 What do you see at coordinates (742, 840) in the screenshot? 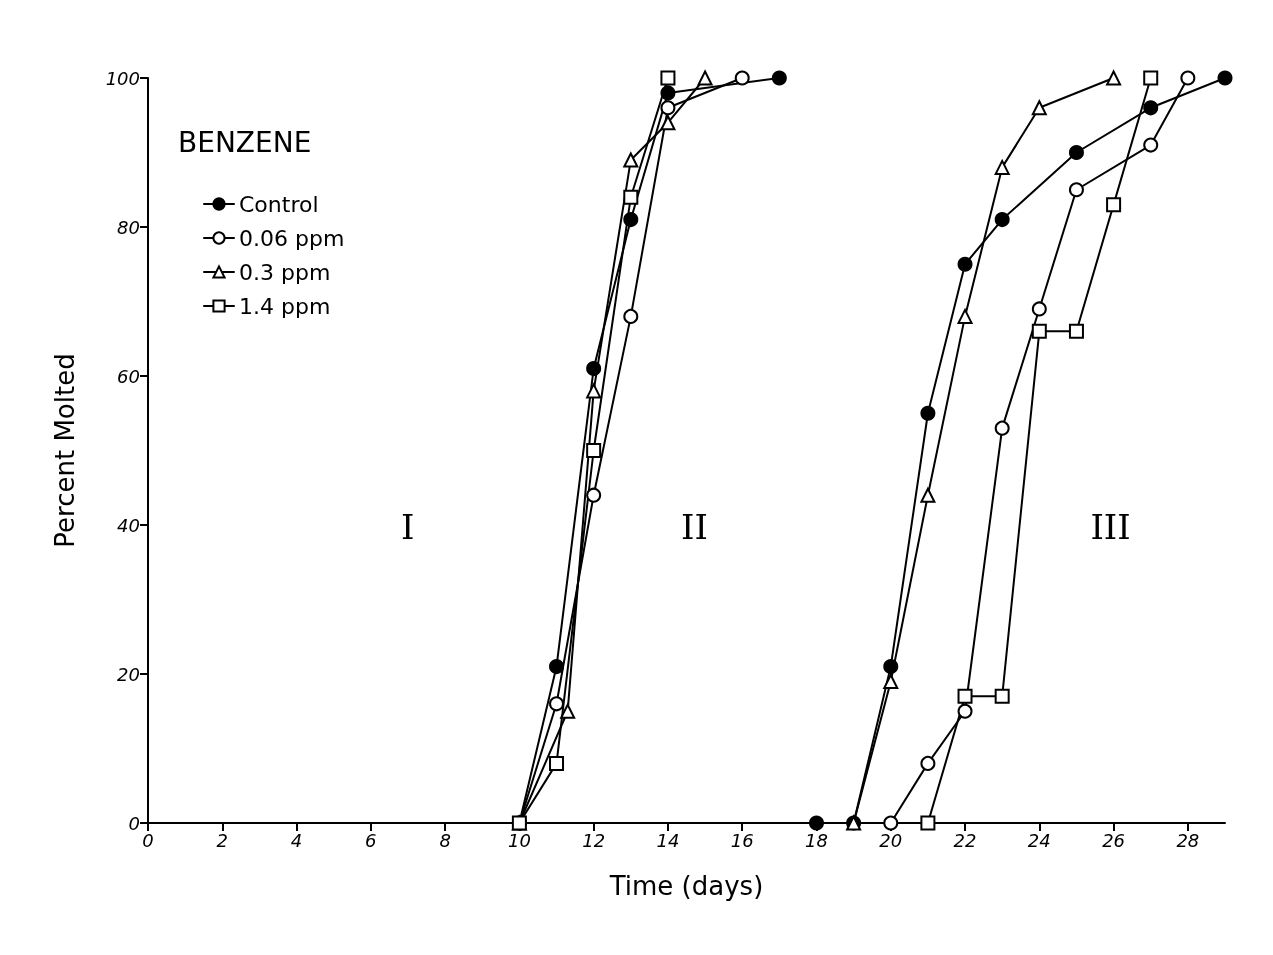
I see `x-tick-label: 16` at bounding box center [742, 840].